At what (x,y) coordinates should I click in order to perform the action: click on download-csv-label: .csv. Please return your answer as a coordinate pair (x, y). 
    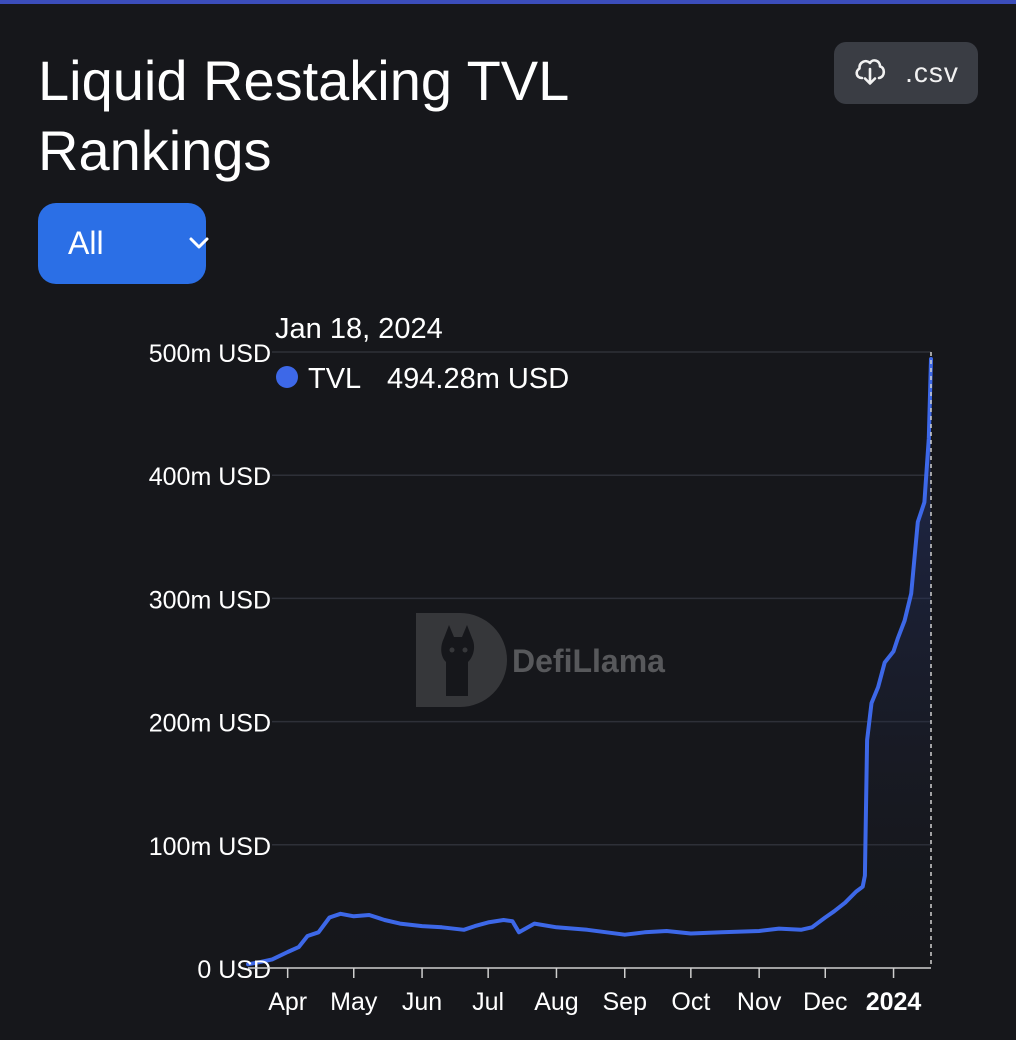
    Looking at the image, I should click on (932, 72).